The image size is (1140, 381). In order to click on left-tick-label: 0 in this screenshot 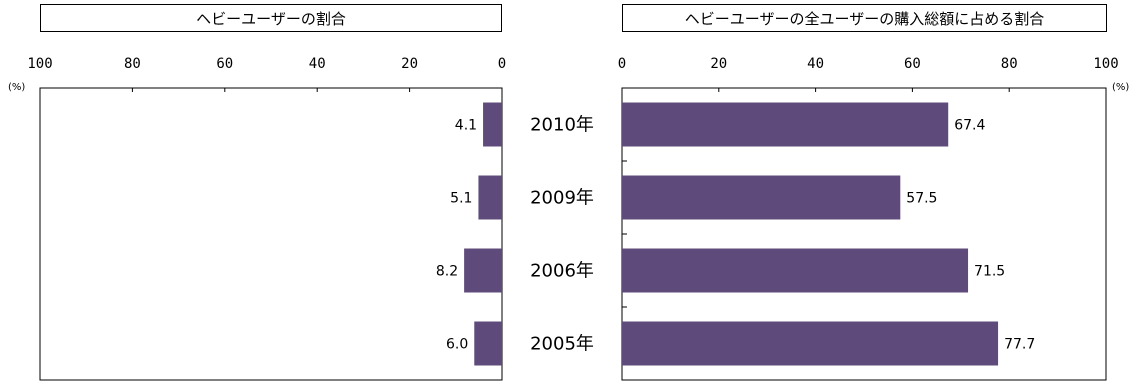, I will do `click(502, 64)`.